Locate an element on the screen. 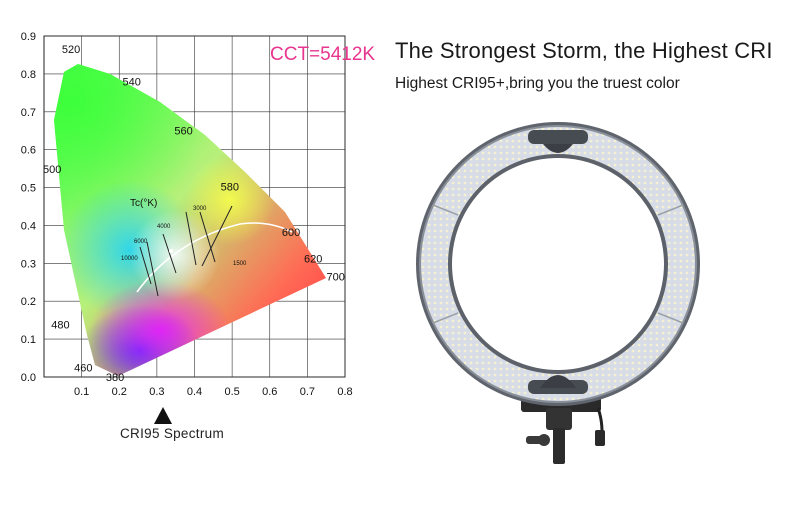 The width and height of the screenshot is (800, 512). wavelength-label-580: 580 is located at coordinates (230, 187).